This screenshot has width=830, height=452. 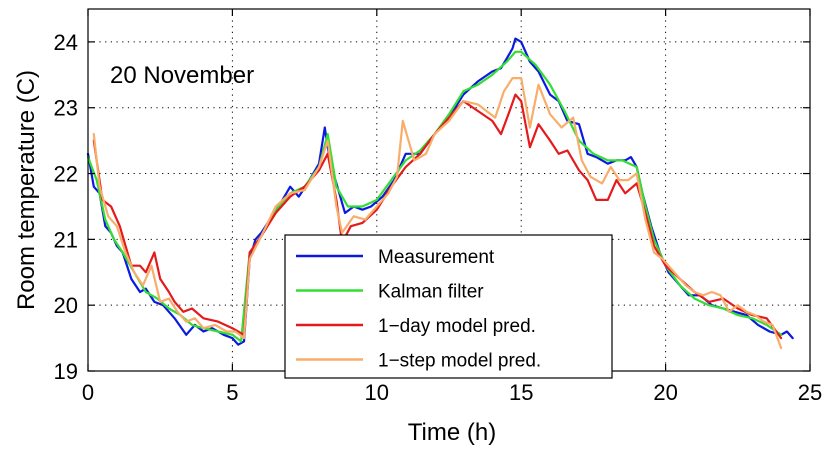 What do you see at coordinates (665, 392) in the screenshot?
I see `x-tick-label: 20` at bounding box center [665, 392].